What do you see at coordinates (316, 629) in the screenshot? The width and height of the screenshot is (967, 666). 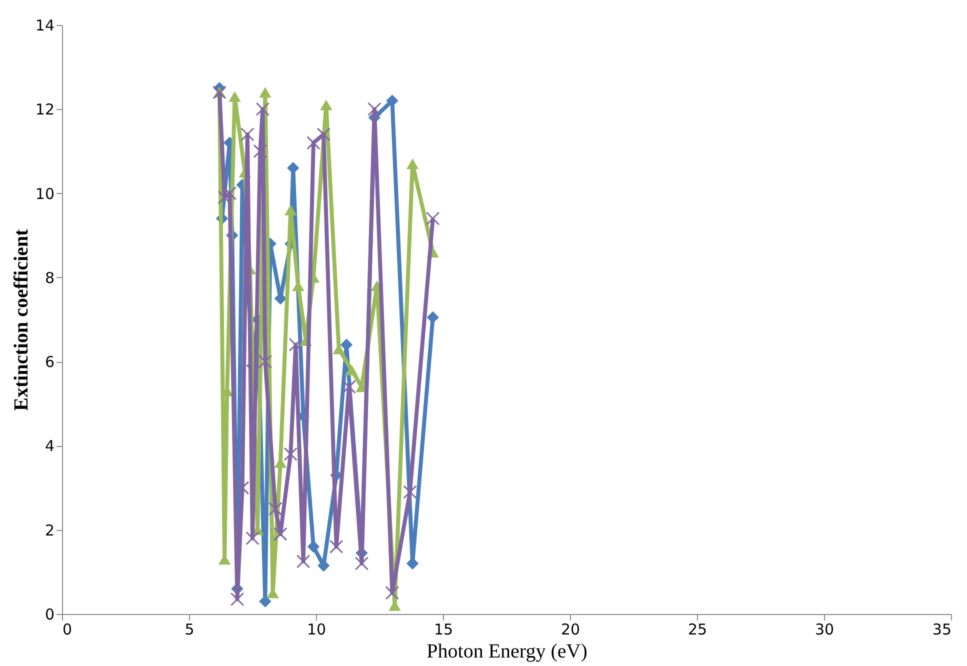 I see `x-tick-label: 10` at bounding box center [316, 629].